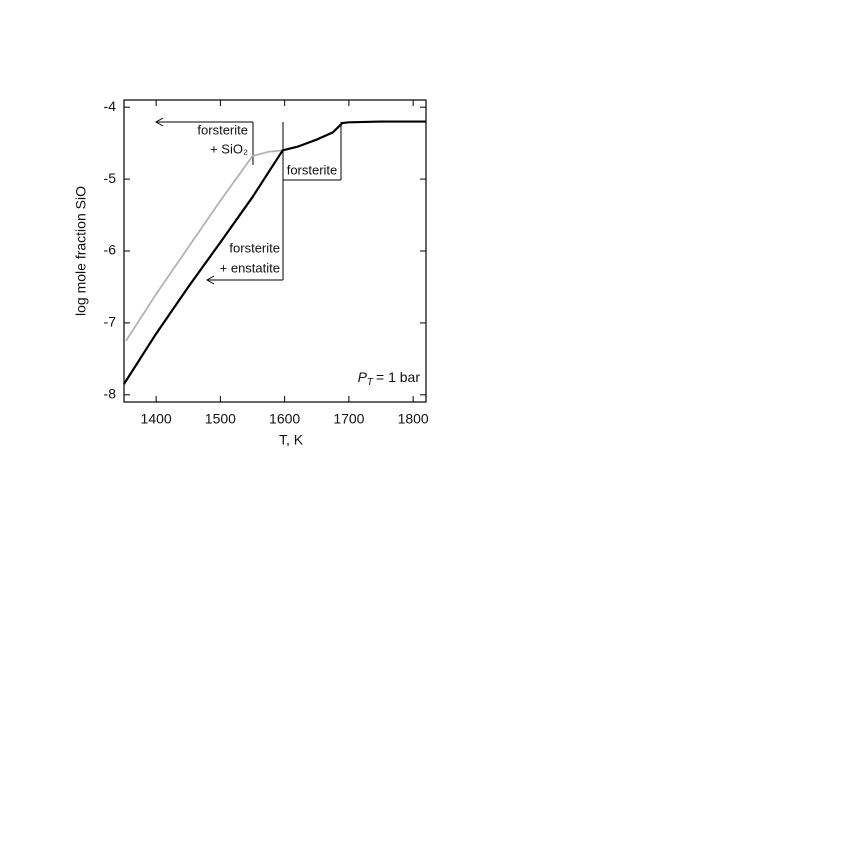 The height and width of the screenshot is (852, 852). What do you see at coordinates (348, 419) in the screenshot?
I see `x-tick-label: 1700` at bounding box center [348, 419].